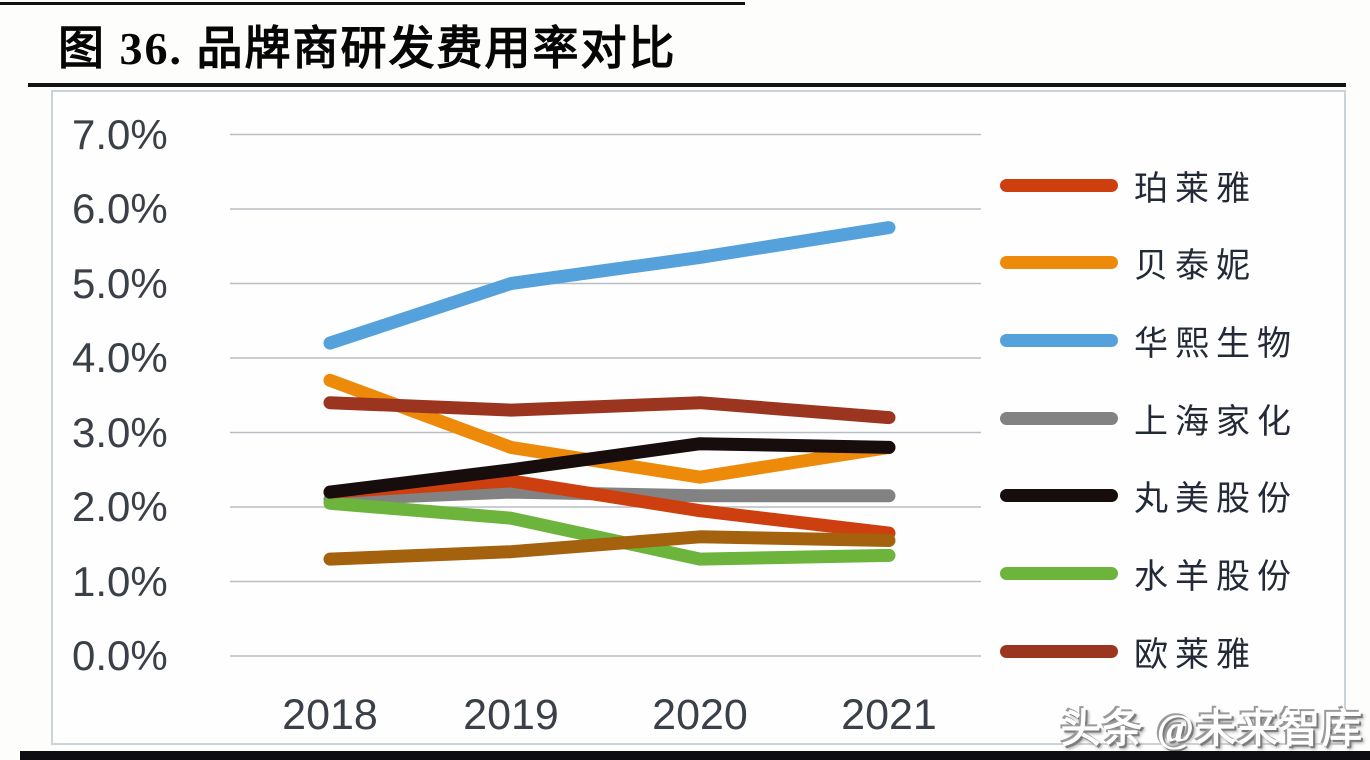 This screenshot has height=760, width=1370. What do you see at coordinates (120, 357) in the screenshot?
I see `y-axis-label: 4.0%` at bounding box center [120, 357].